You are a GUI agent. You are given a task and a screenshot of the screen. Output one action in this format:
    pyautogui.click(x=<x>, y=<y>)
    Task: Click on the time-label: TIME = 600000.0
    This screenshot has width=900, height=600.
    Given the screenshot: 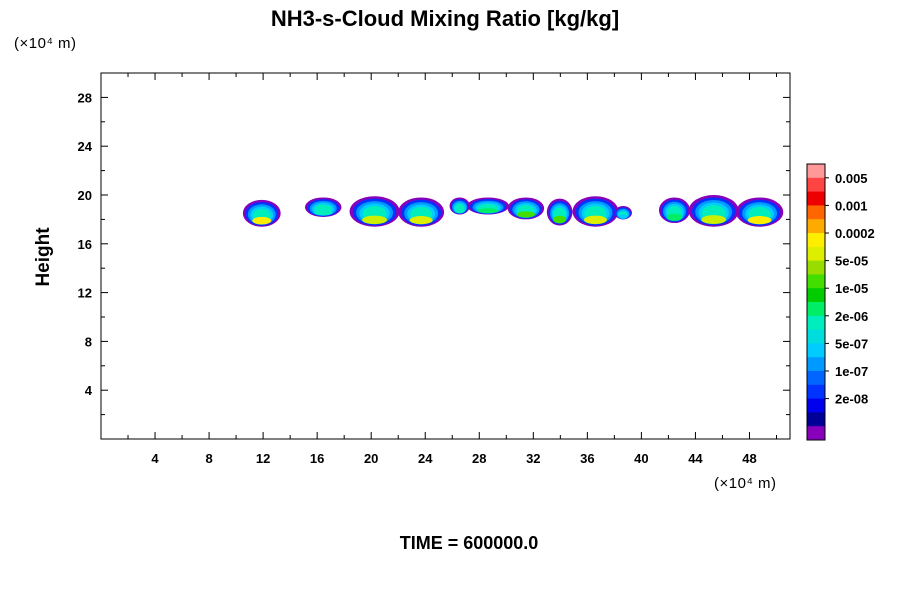 What is the action you would take?
    pyautogui.click(x=469, y=543)
    